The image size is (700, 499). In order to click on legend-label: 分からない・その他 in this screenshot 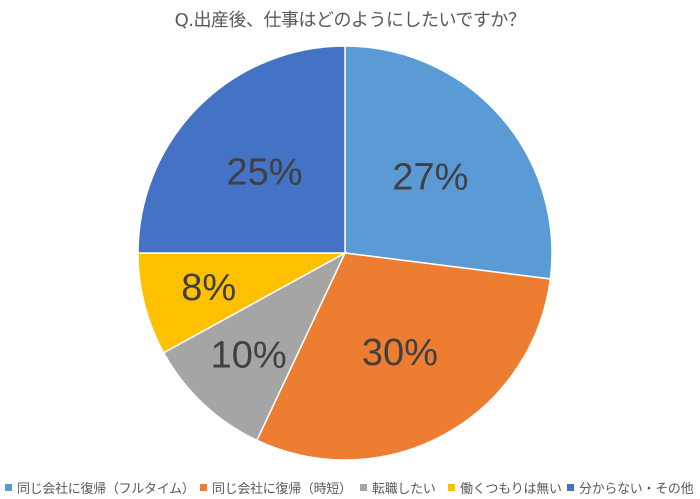, I will do `click(636, 489)`.